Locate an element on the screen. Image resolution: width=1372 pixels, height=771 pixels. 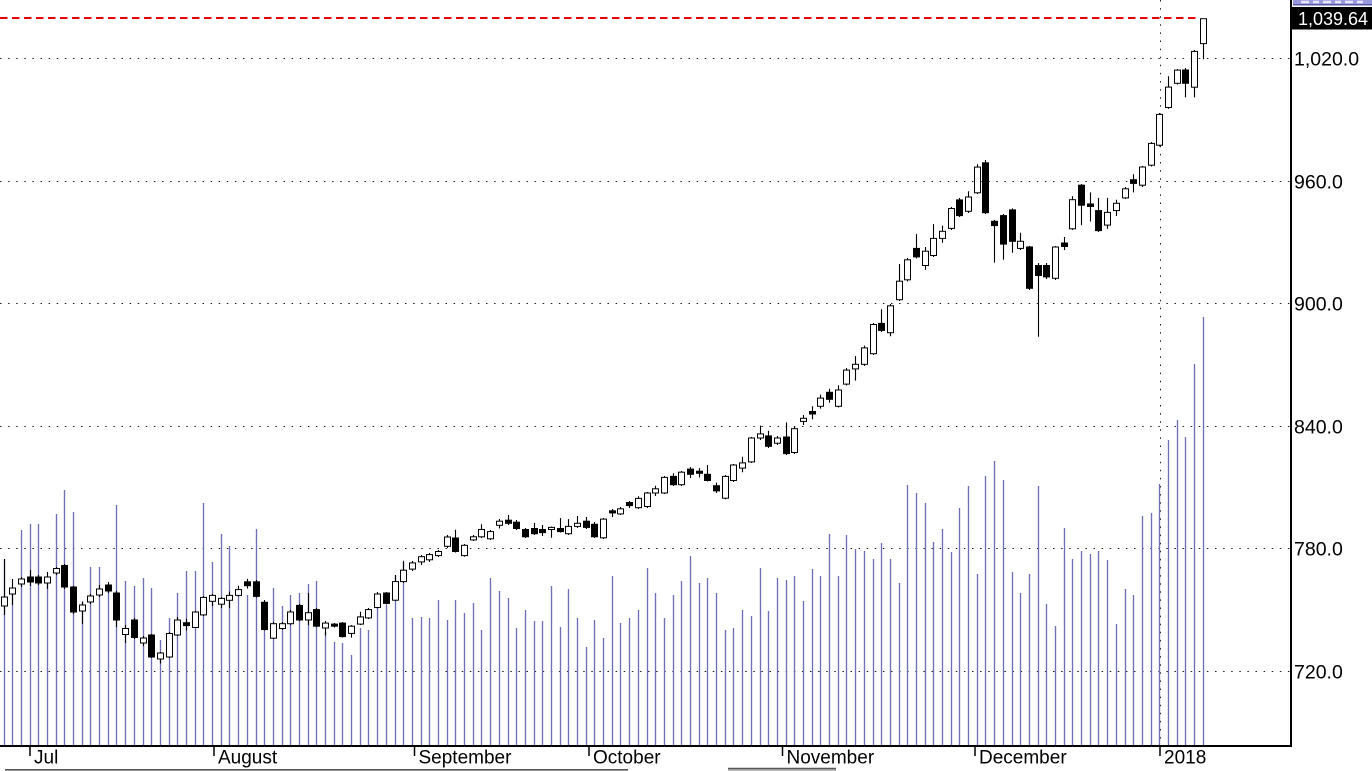
svg-text: December is located at coordinates (1023, 758).